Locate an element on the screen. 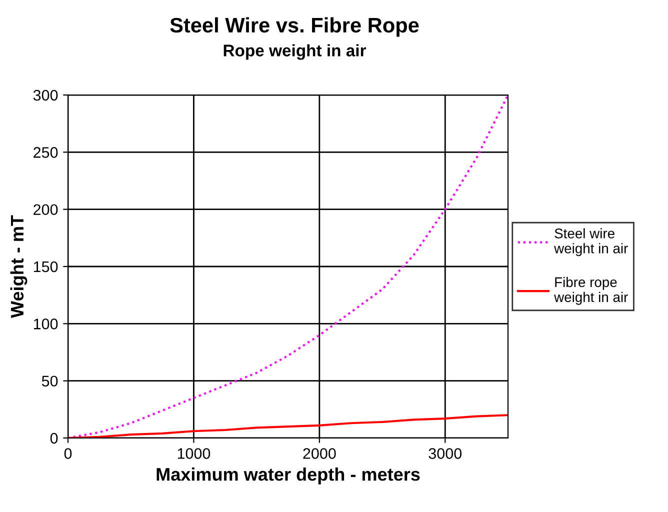  chart-subtitle: Rope weight in air is located at coordinates (295, 52).